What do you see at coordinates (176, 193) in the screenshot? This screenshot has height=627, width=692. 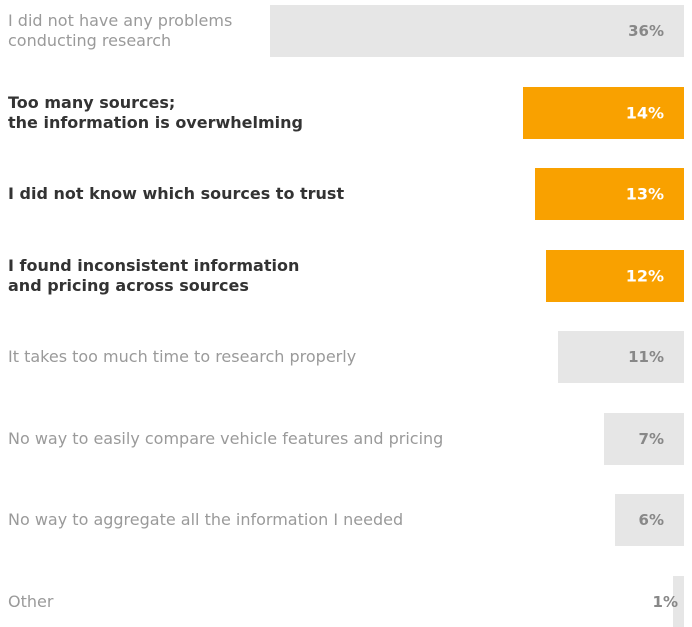 I see `category-label: I did not know which sources to trust` at bounding box center [176, 193].